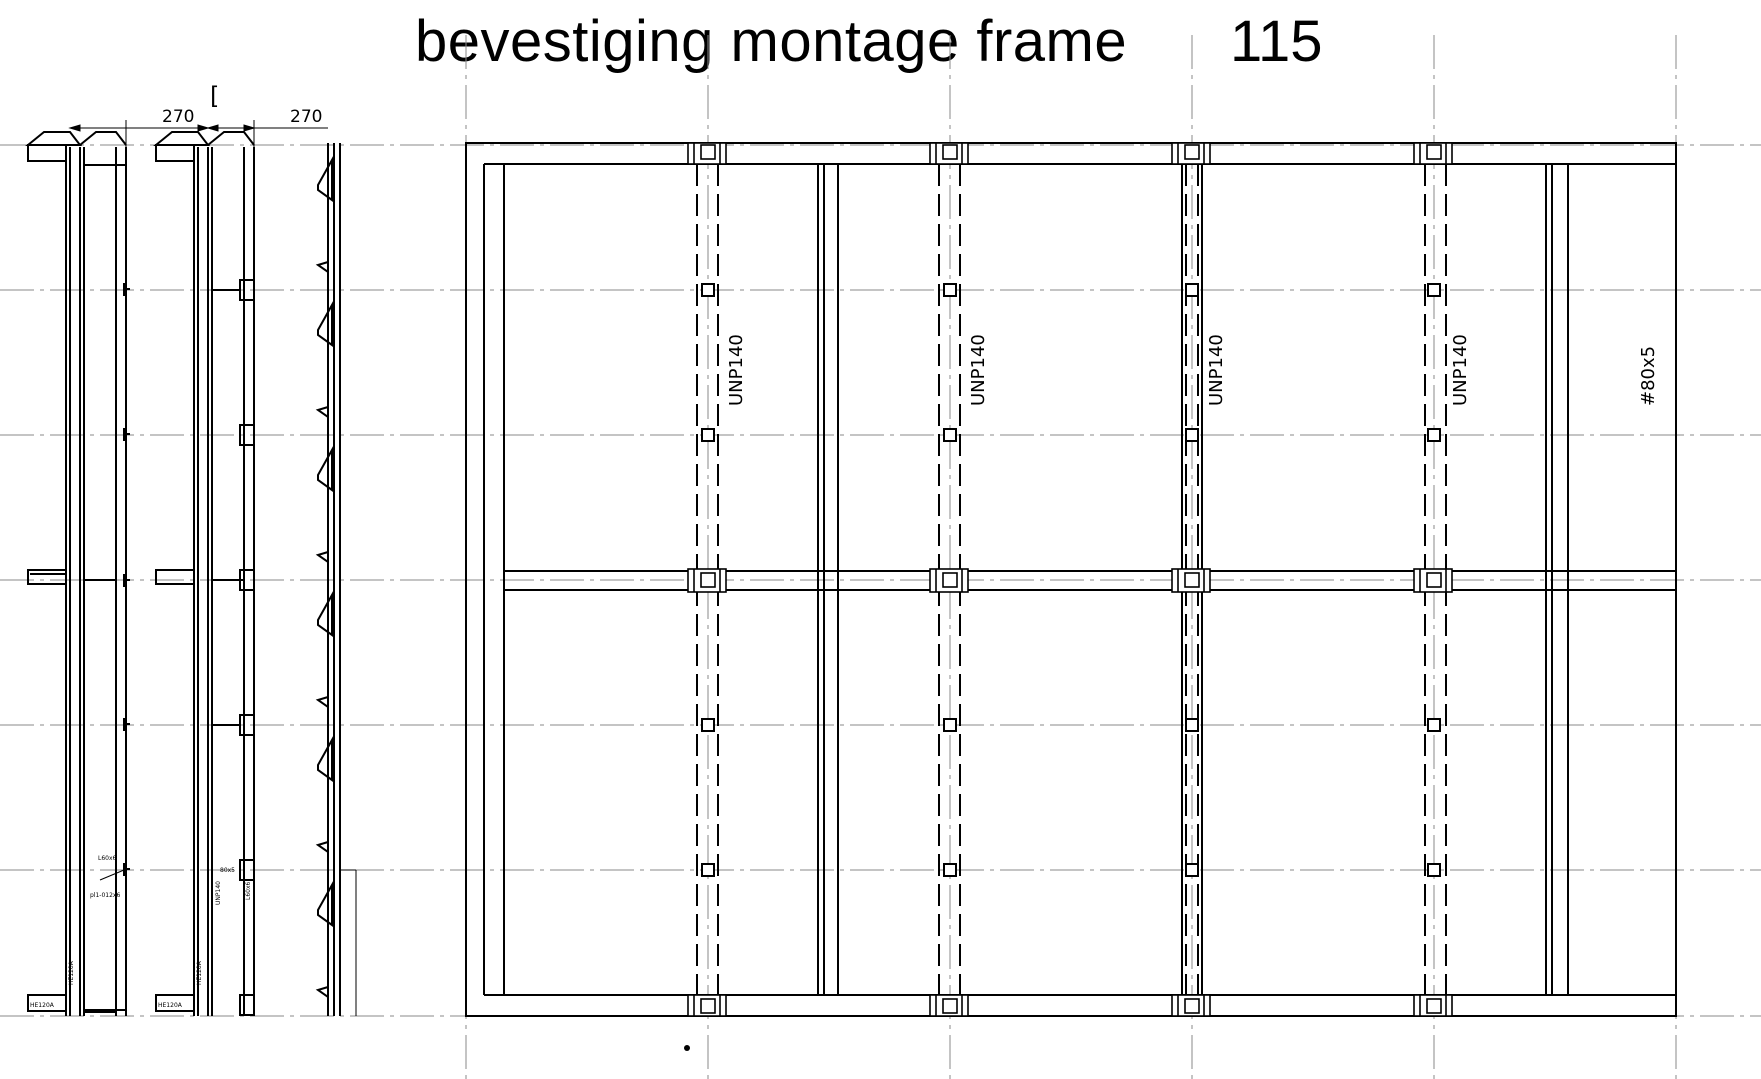 The image size is (1761, 1079). I want to click on label-unp140-2: UNP140, so click(978, 370).